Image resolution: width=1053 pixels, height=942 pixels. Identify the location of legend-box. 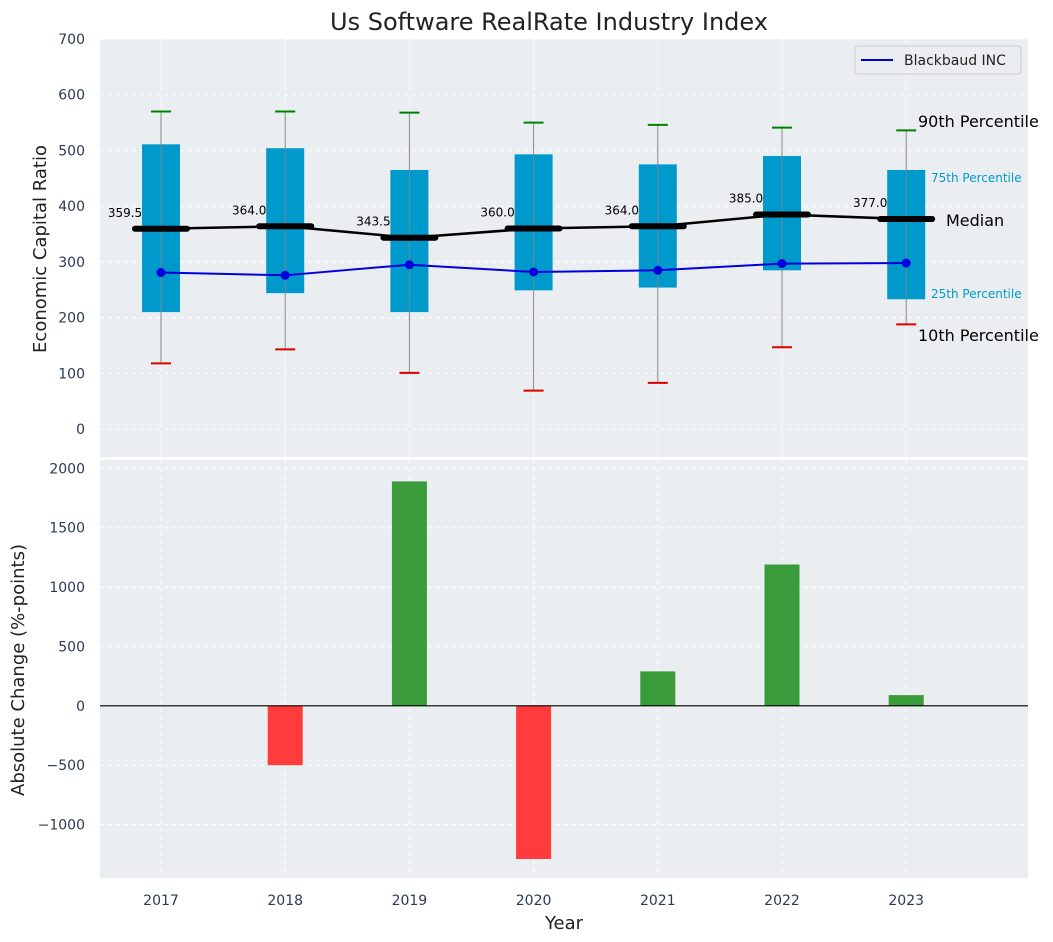
(938, 60).